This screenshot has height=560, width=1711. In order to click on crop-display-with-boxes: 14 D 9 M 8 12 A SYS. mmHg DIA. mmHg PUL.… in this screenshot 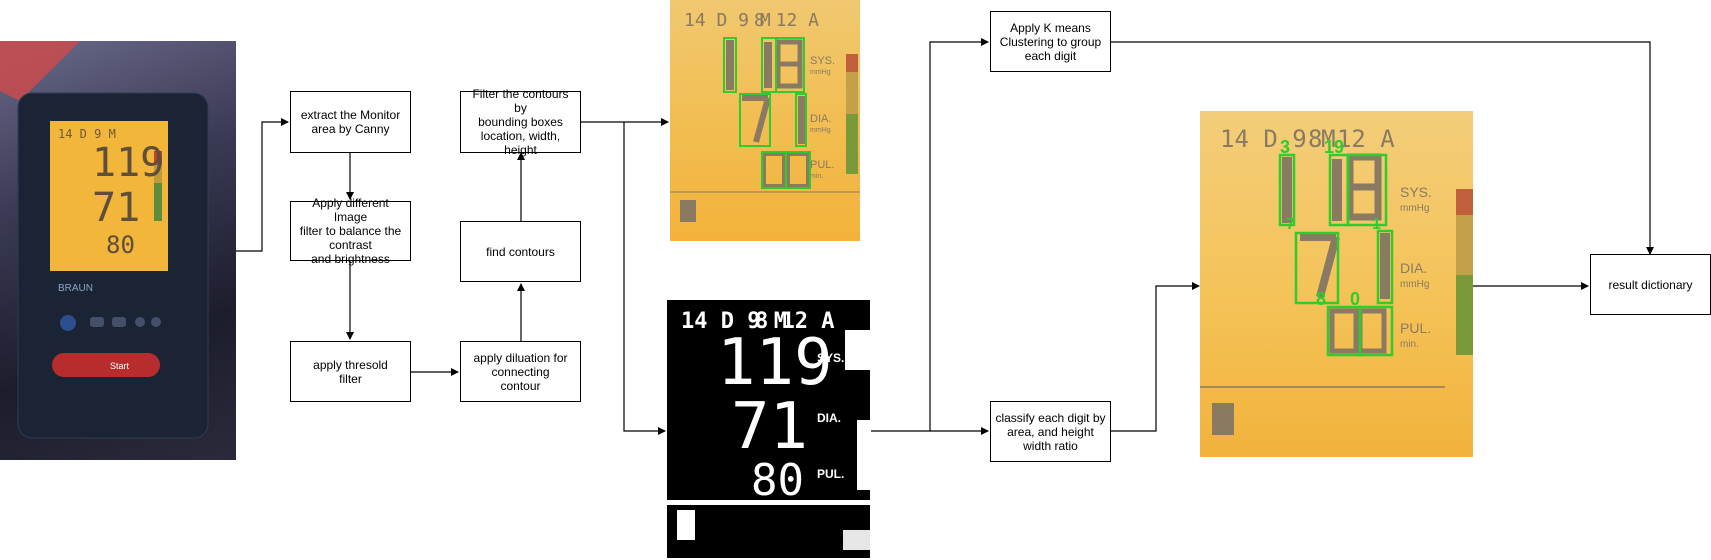, I will do `click(765, 120)`.